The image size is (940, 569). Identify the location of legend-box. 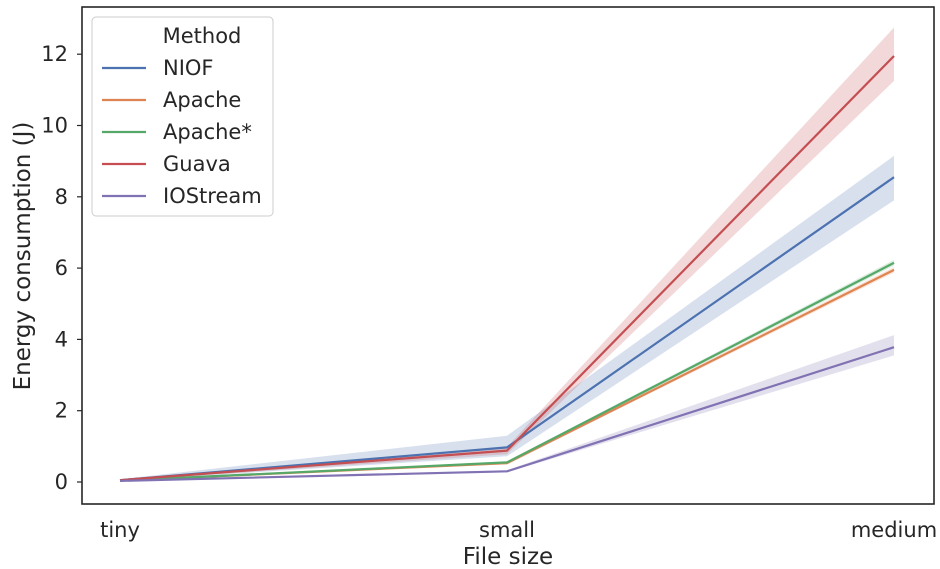
(182, 116).